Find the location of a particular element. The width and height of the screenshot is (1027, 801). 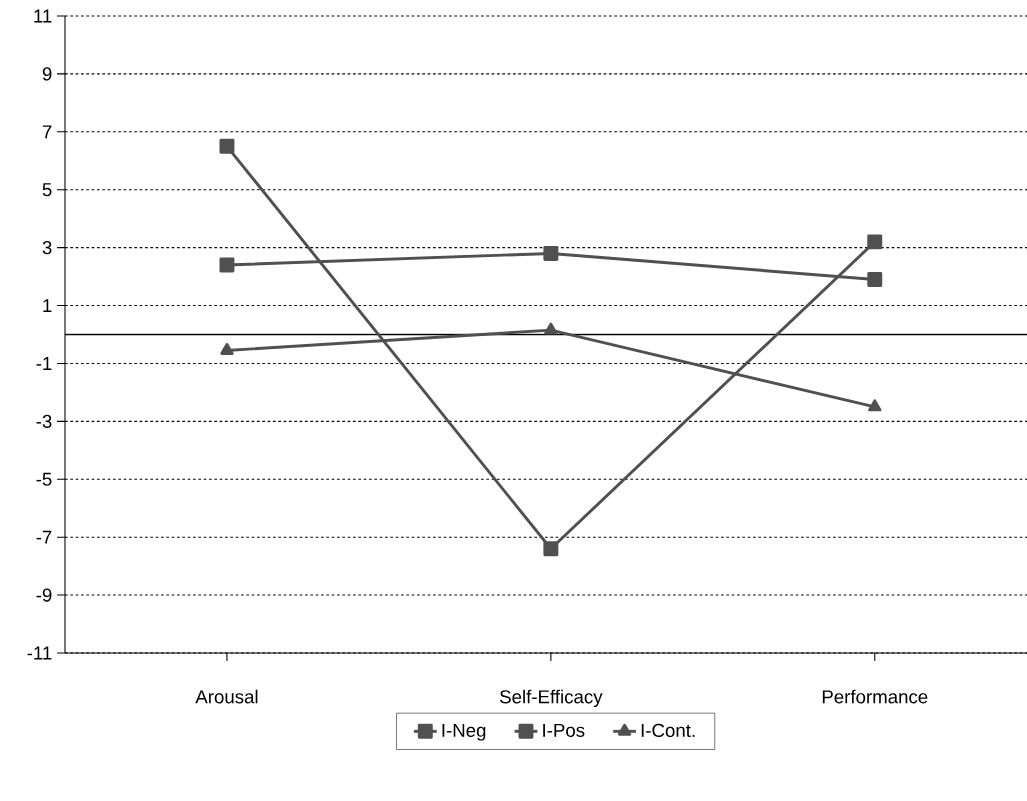

y-tick-label: 11 is located at coordinates (43, 16).